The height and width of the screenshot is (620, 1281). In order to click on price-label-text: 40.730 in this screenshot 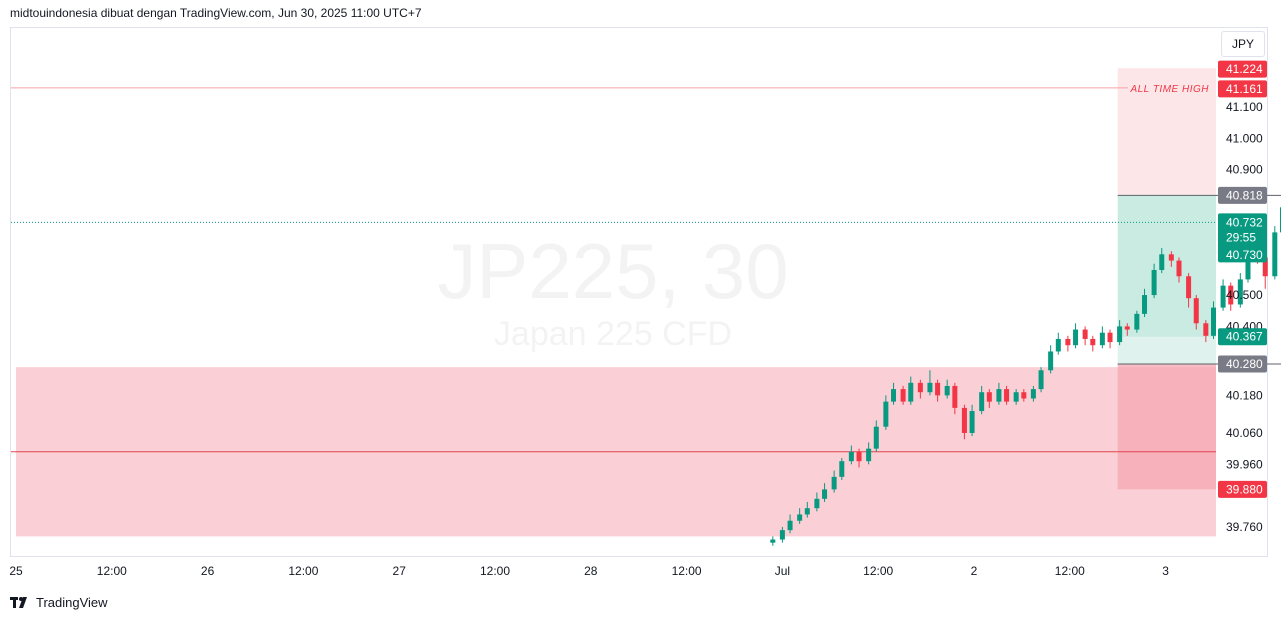, I will do `click(1244, 255)`.